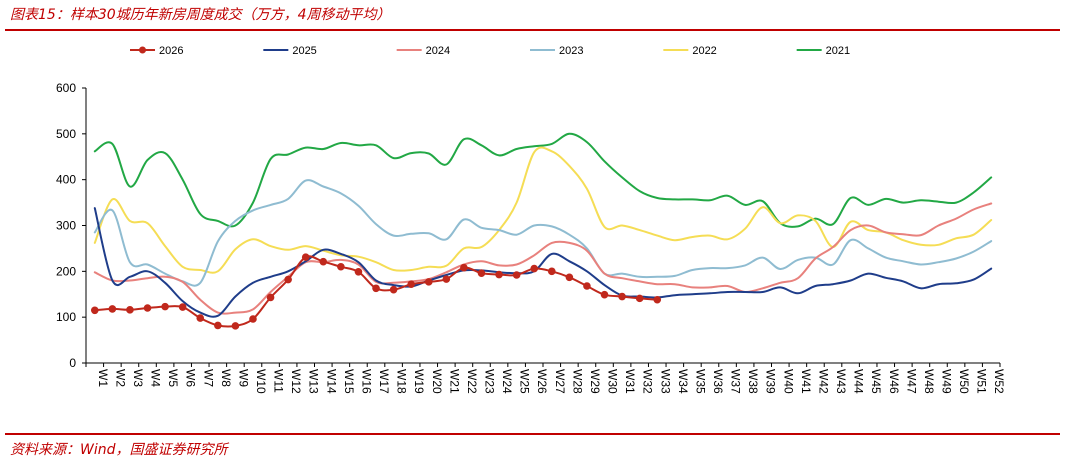 The image size is (1065, 460). What do you see at coordinates (438, 51) in the screenshot?
I see `legend-label-2024: 2024` at bounding box center [438, 51].